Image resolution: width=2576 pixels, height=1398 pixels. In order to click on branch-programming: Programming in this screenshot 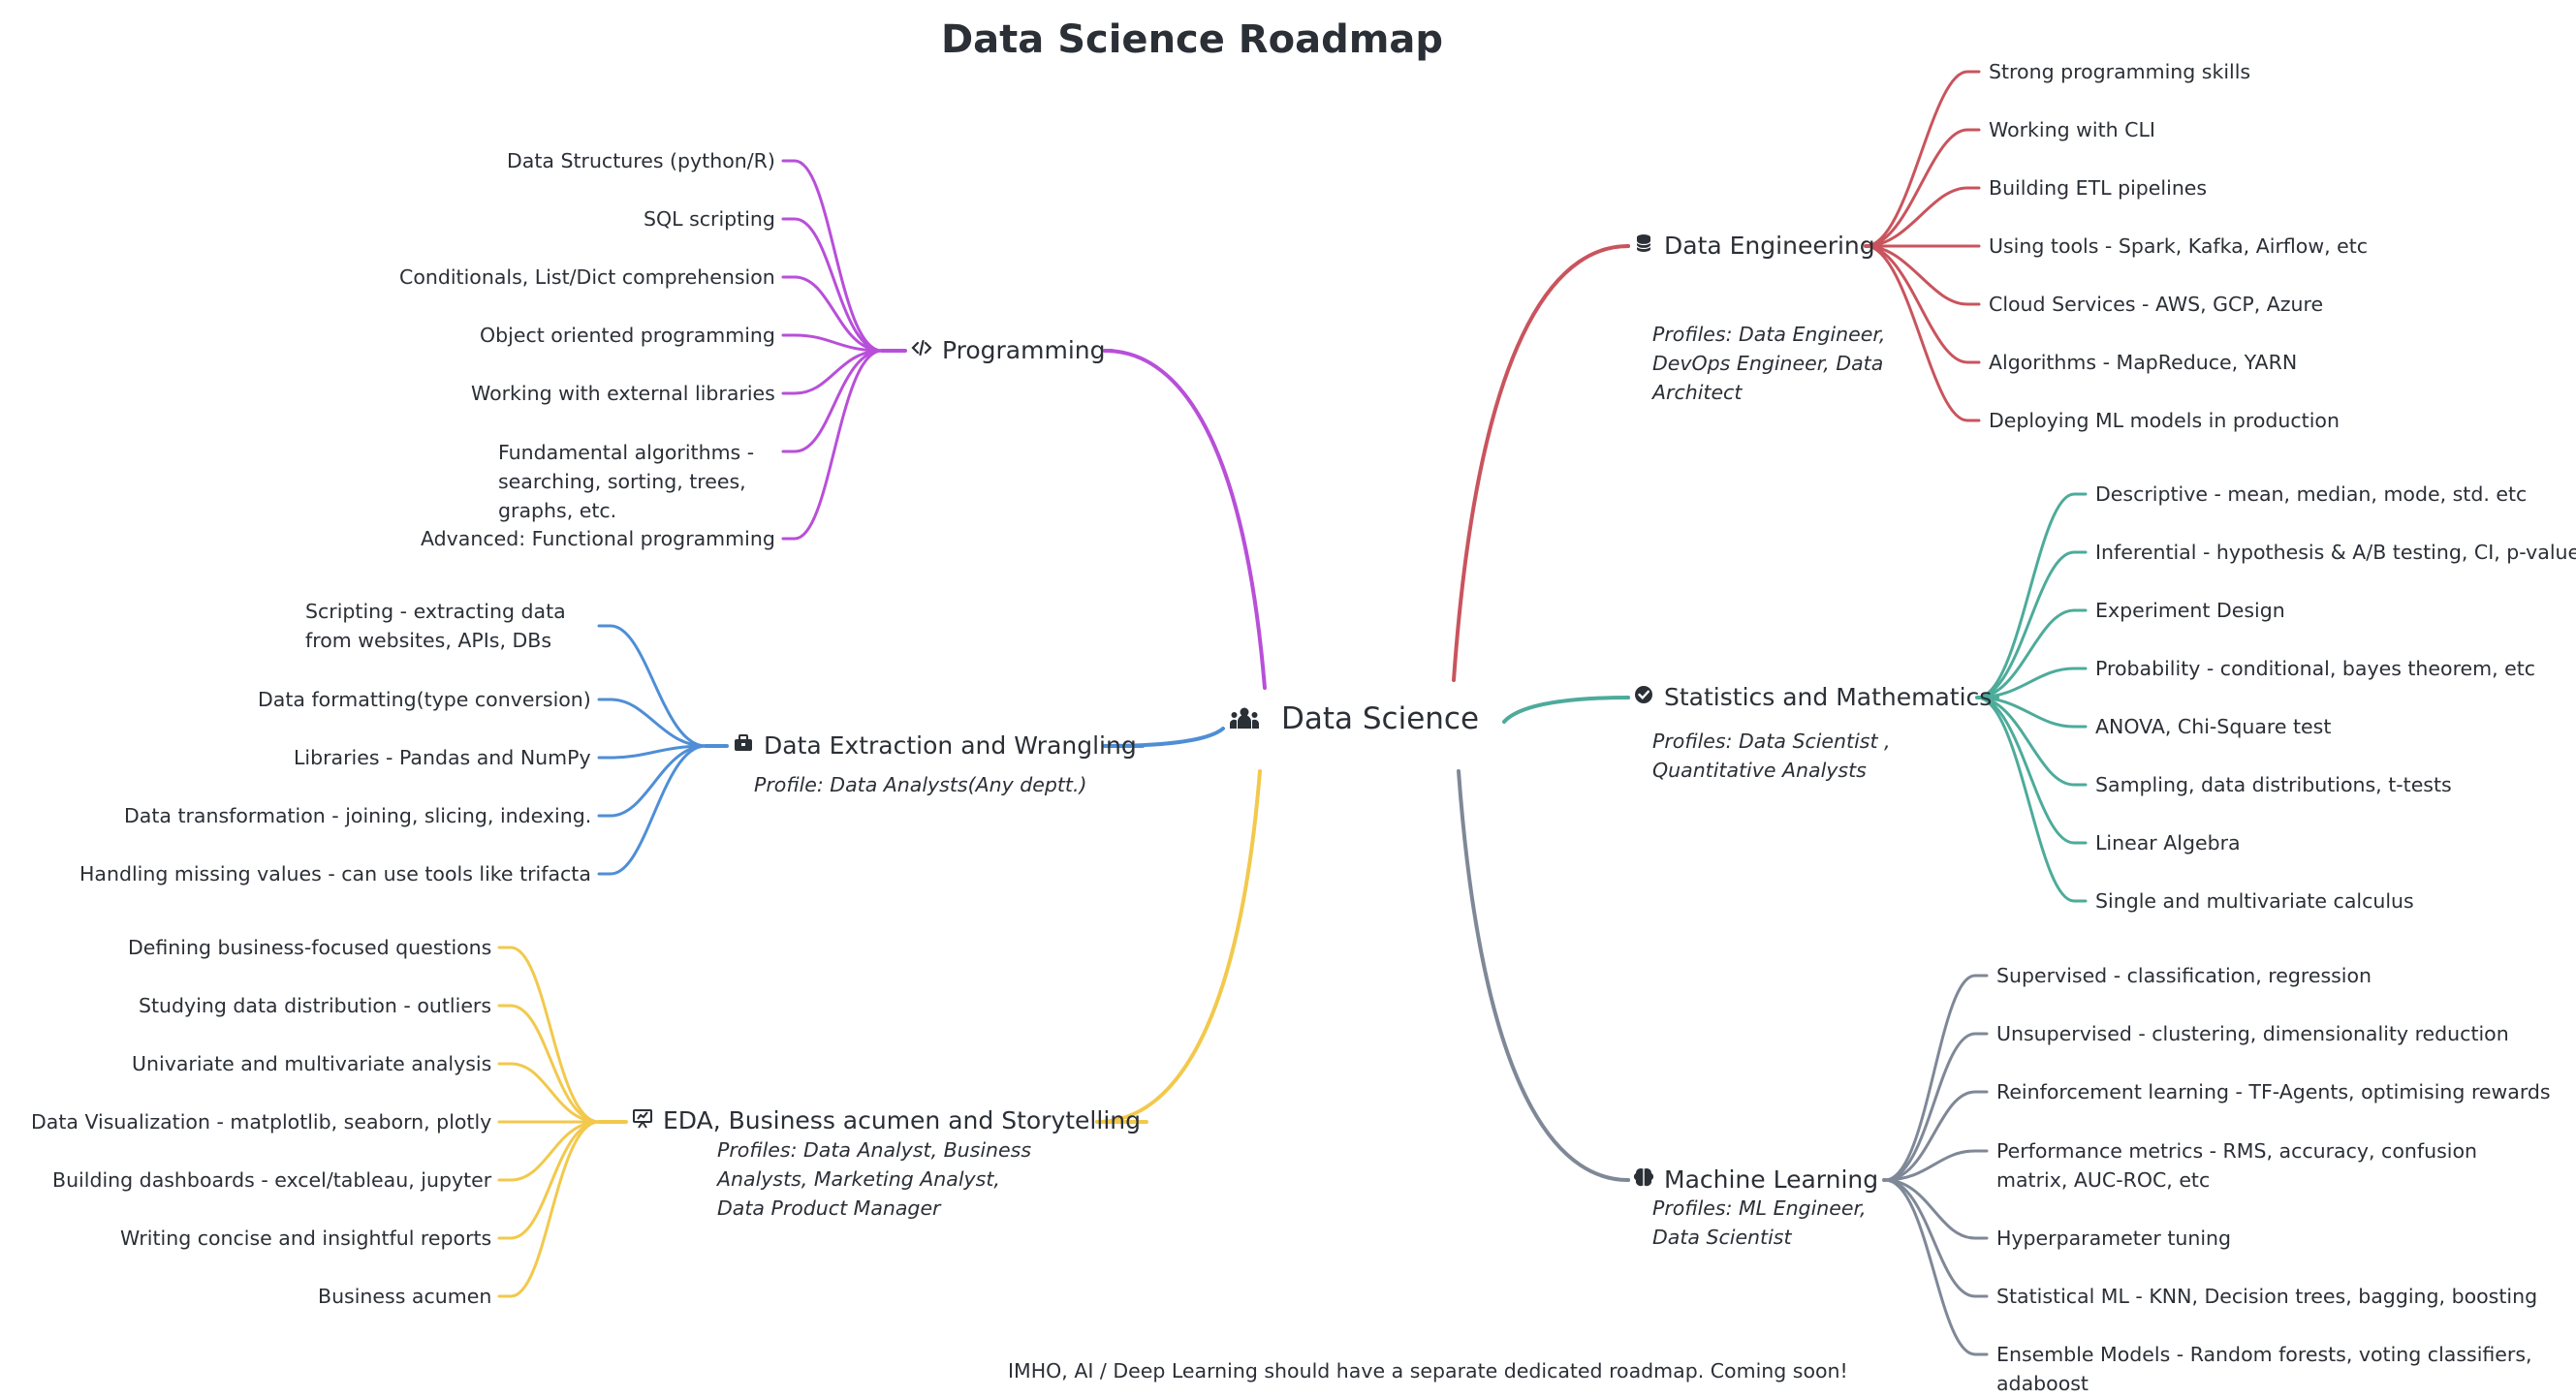, I will do `click(1008, 351)`.